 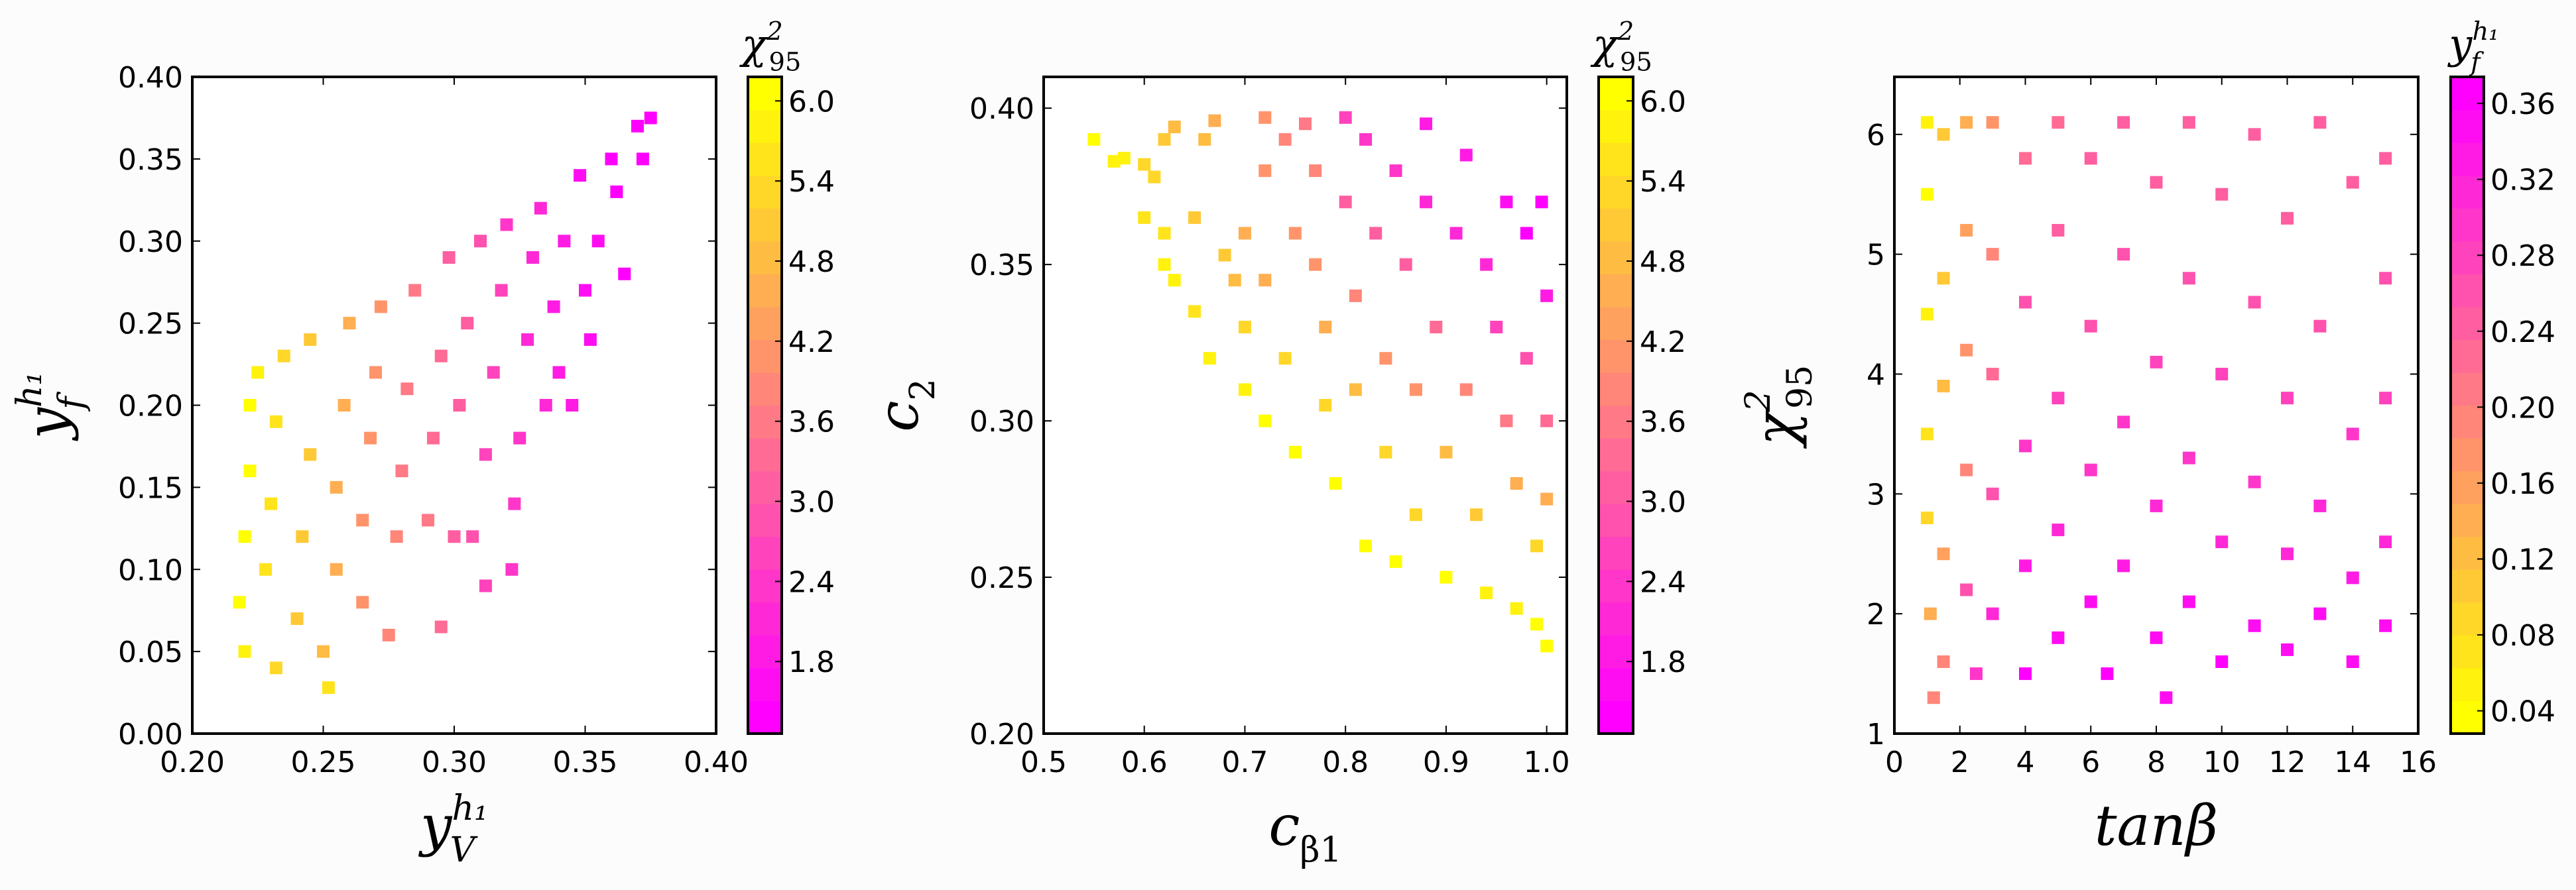 What do you see at coordinates (150, 160) in the screenshot?
I see `y-tick-label: 0.35` at bounding box center [150, 160].